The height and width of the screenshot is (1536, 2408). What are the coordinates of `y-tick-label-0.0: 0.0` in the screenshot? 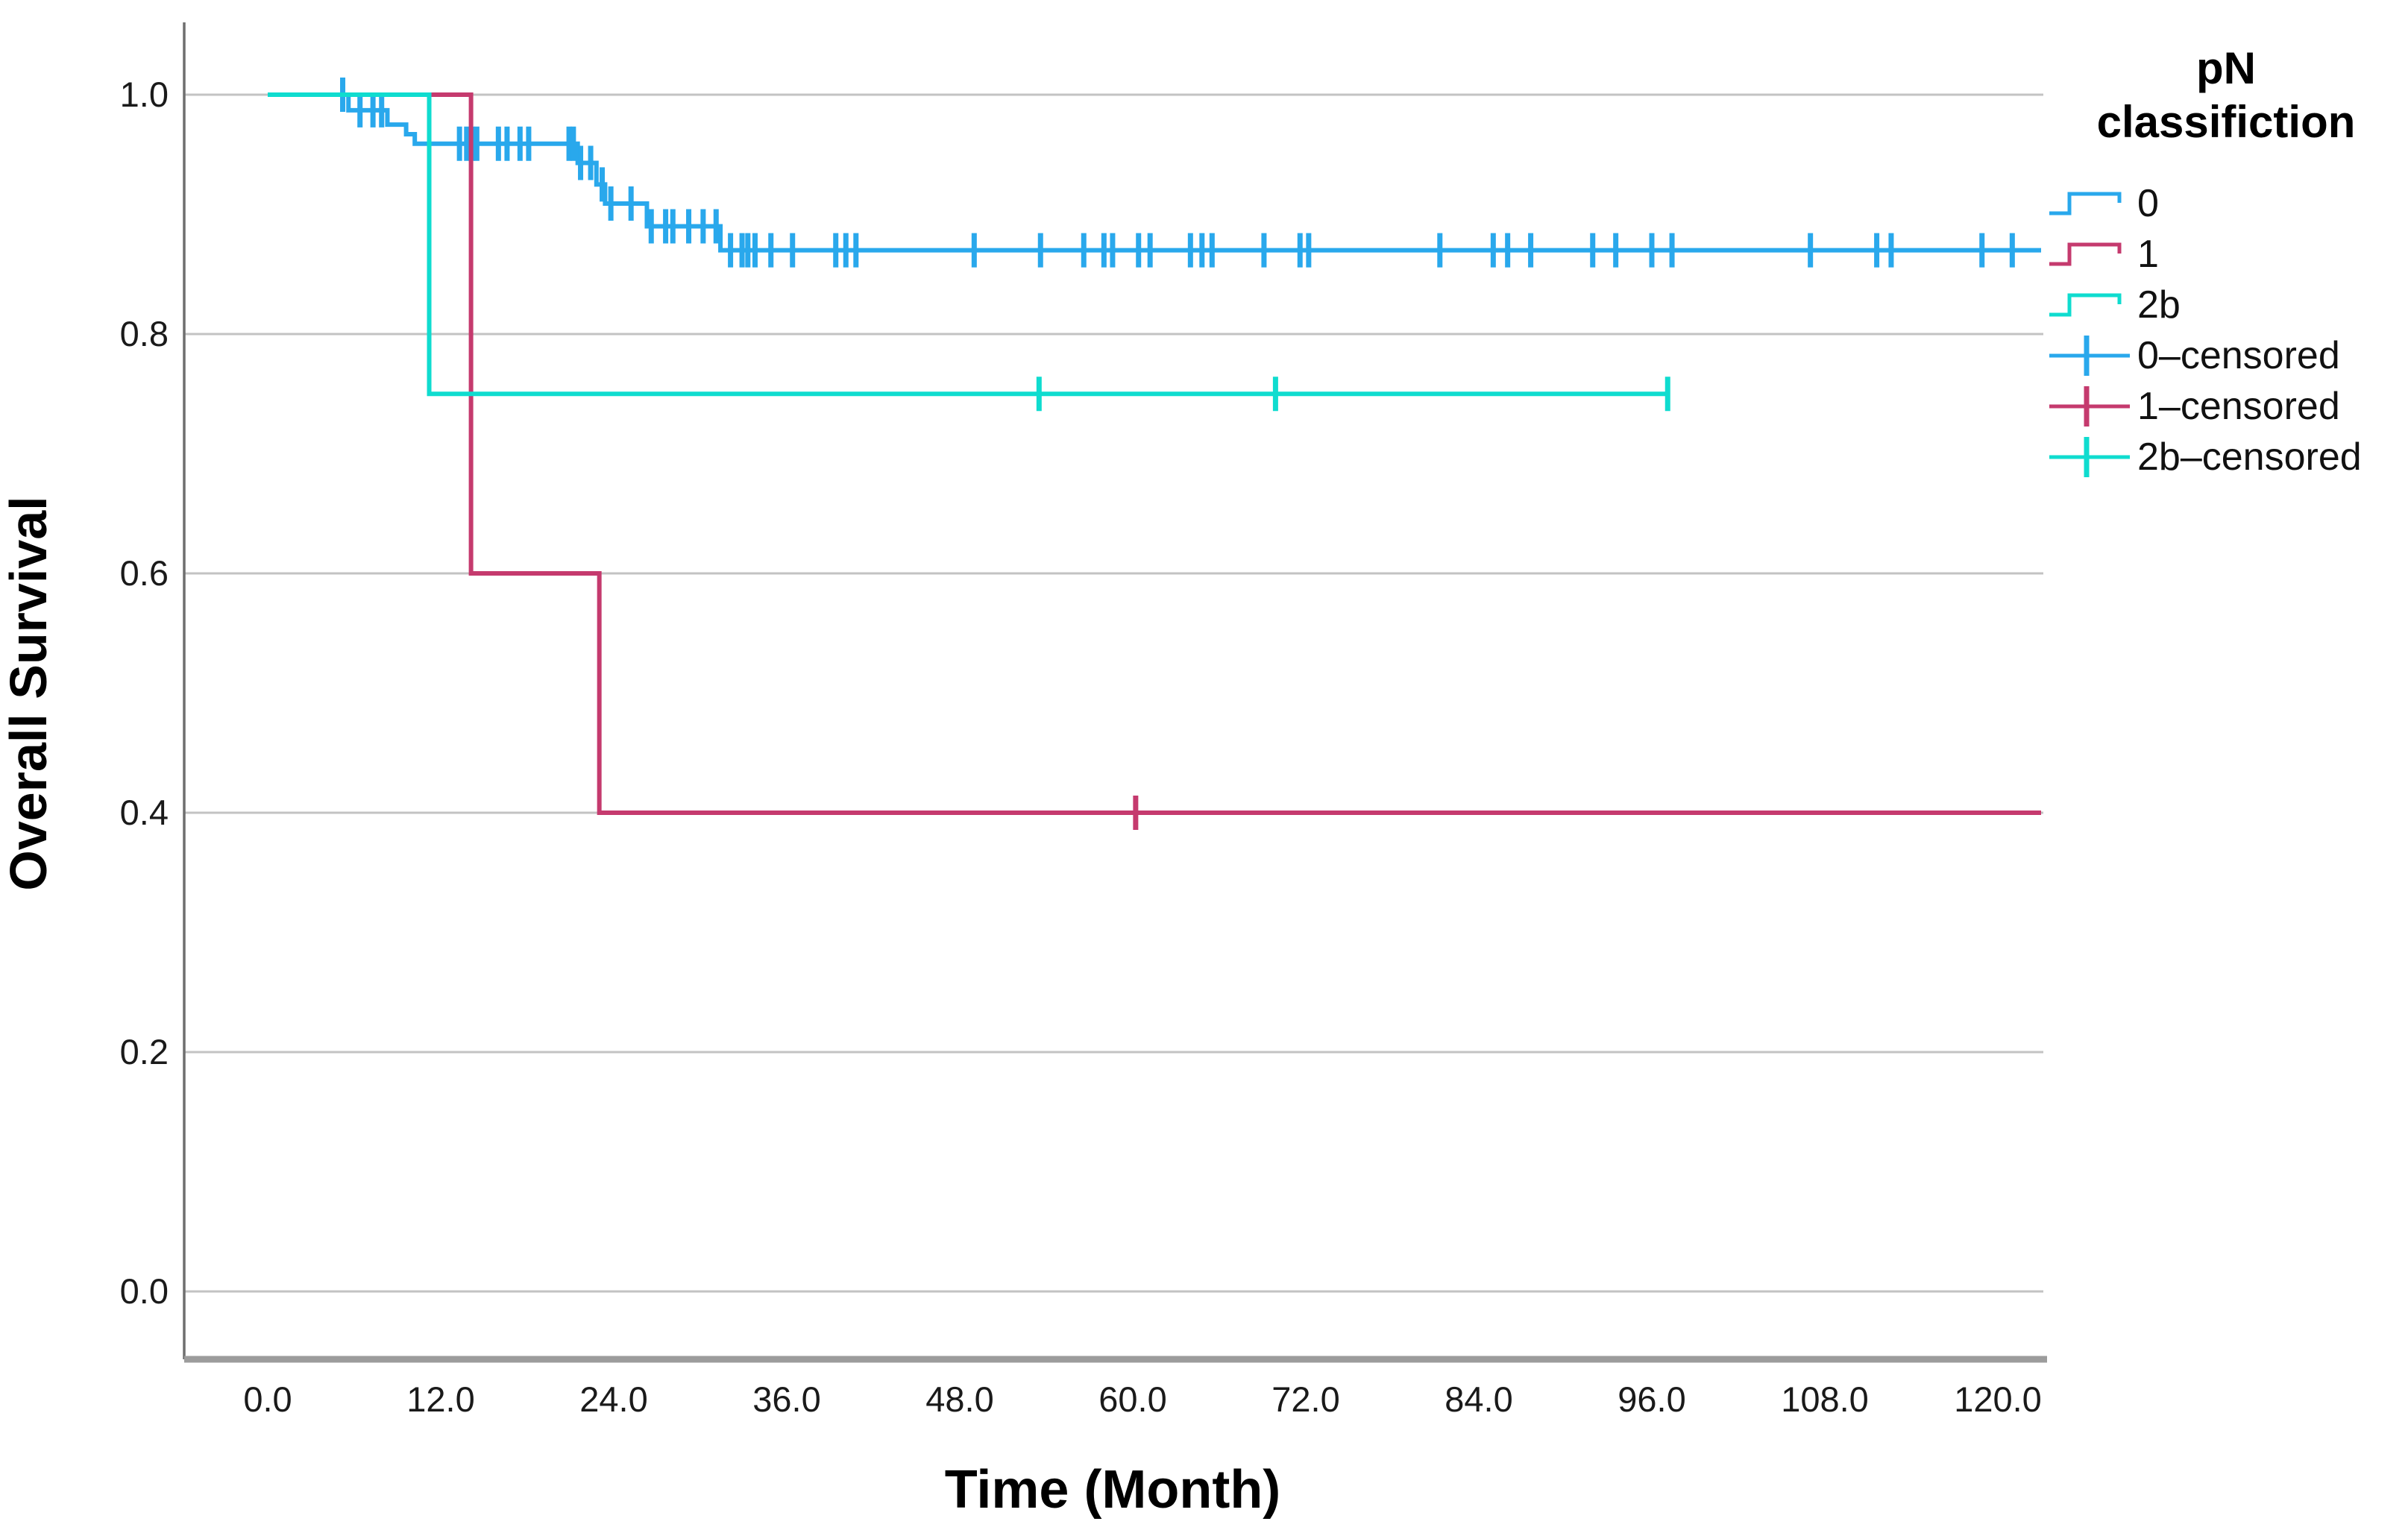 It's located at (144, 1291).